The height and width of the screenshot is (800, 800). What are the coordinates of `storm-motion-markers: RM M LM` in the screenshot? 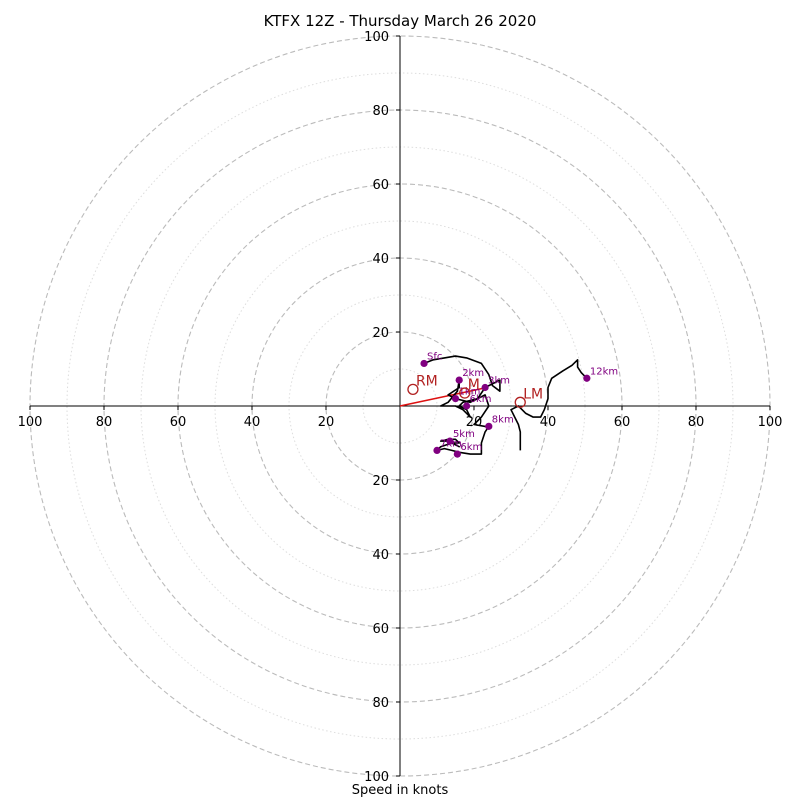 It's located at (475, 390).